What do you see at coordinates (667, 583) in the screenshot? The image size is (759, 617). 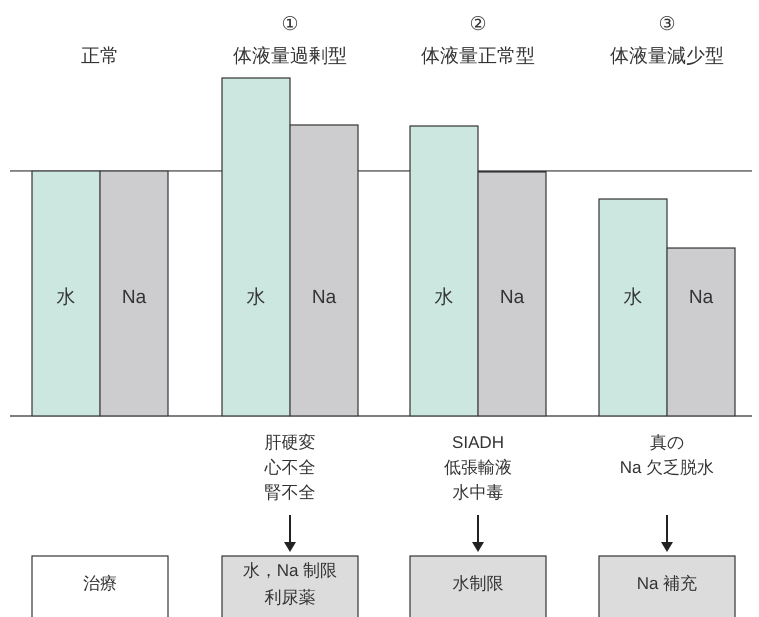 I see `text: Na 補充` at bounding box center [667, 583].